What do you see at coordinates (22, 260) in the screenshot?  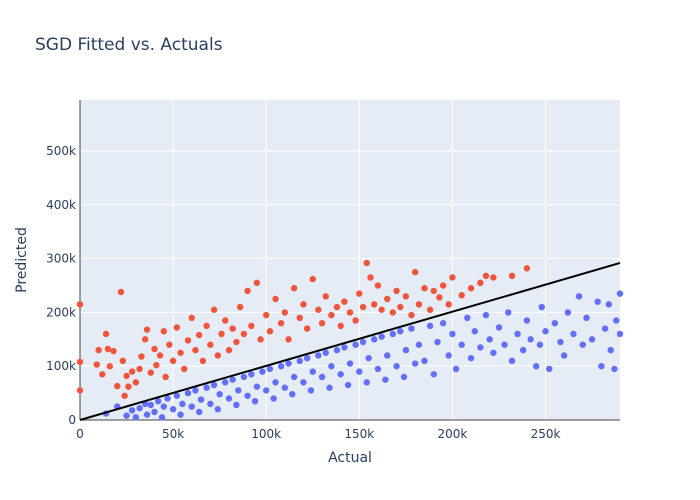 I see `y-axis-title: Predicted` at bounding box center [22, 260].